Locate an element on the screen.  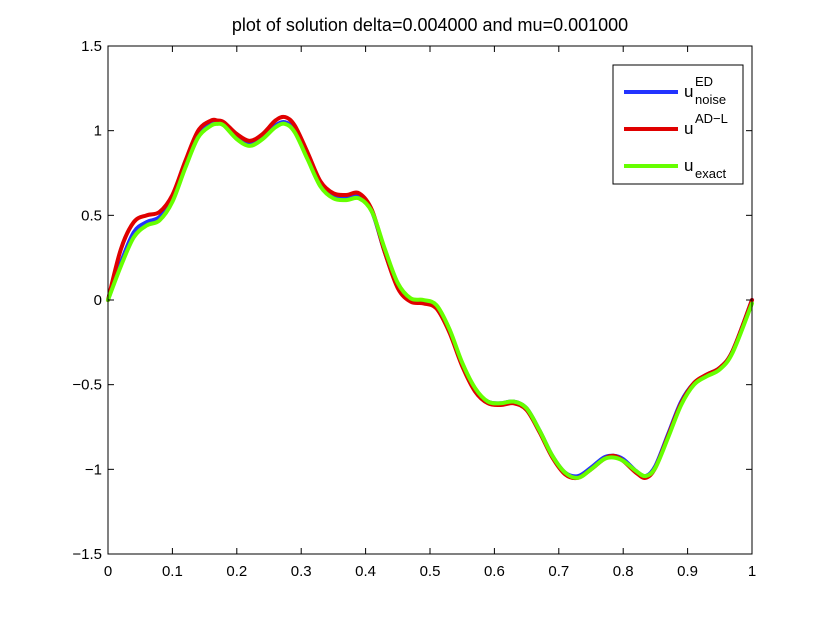
legend-label-1: u is located at coordinates (688, 128).